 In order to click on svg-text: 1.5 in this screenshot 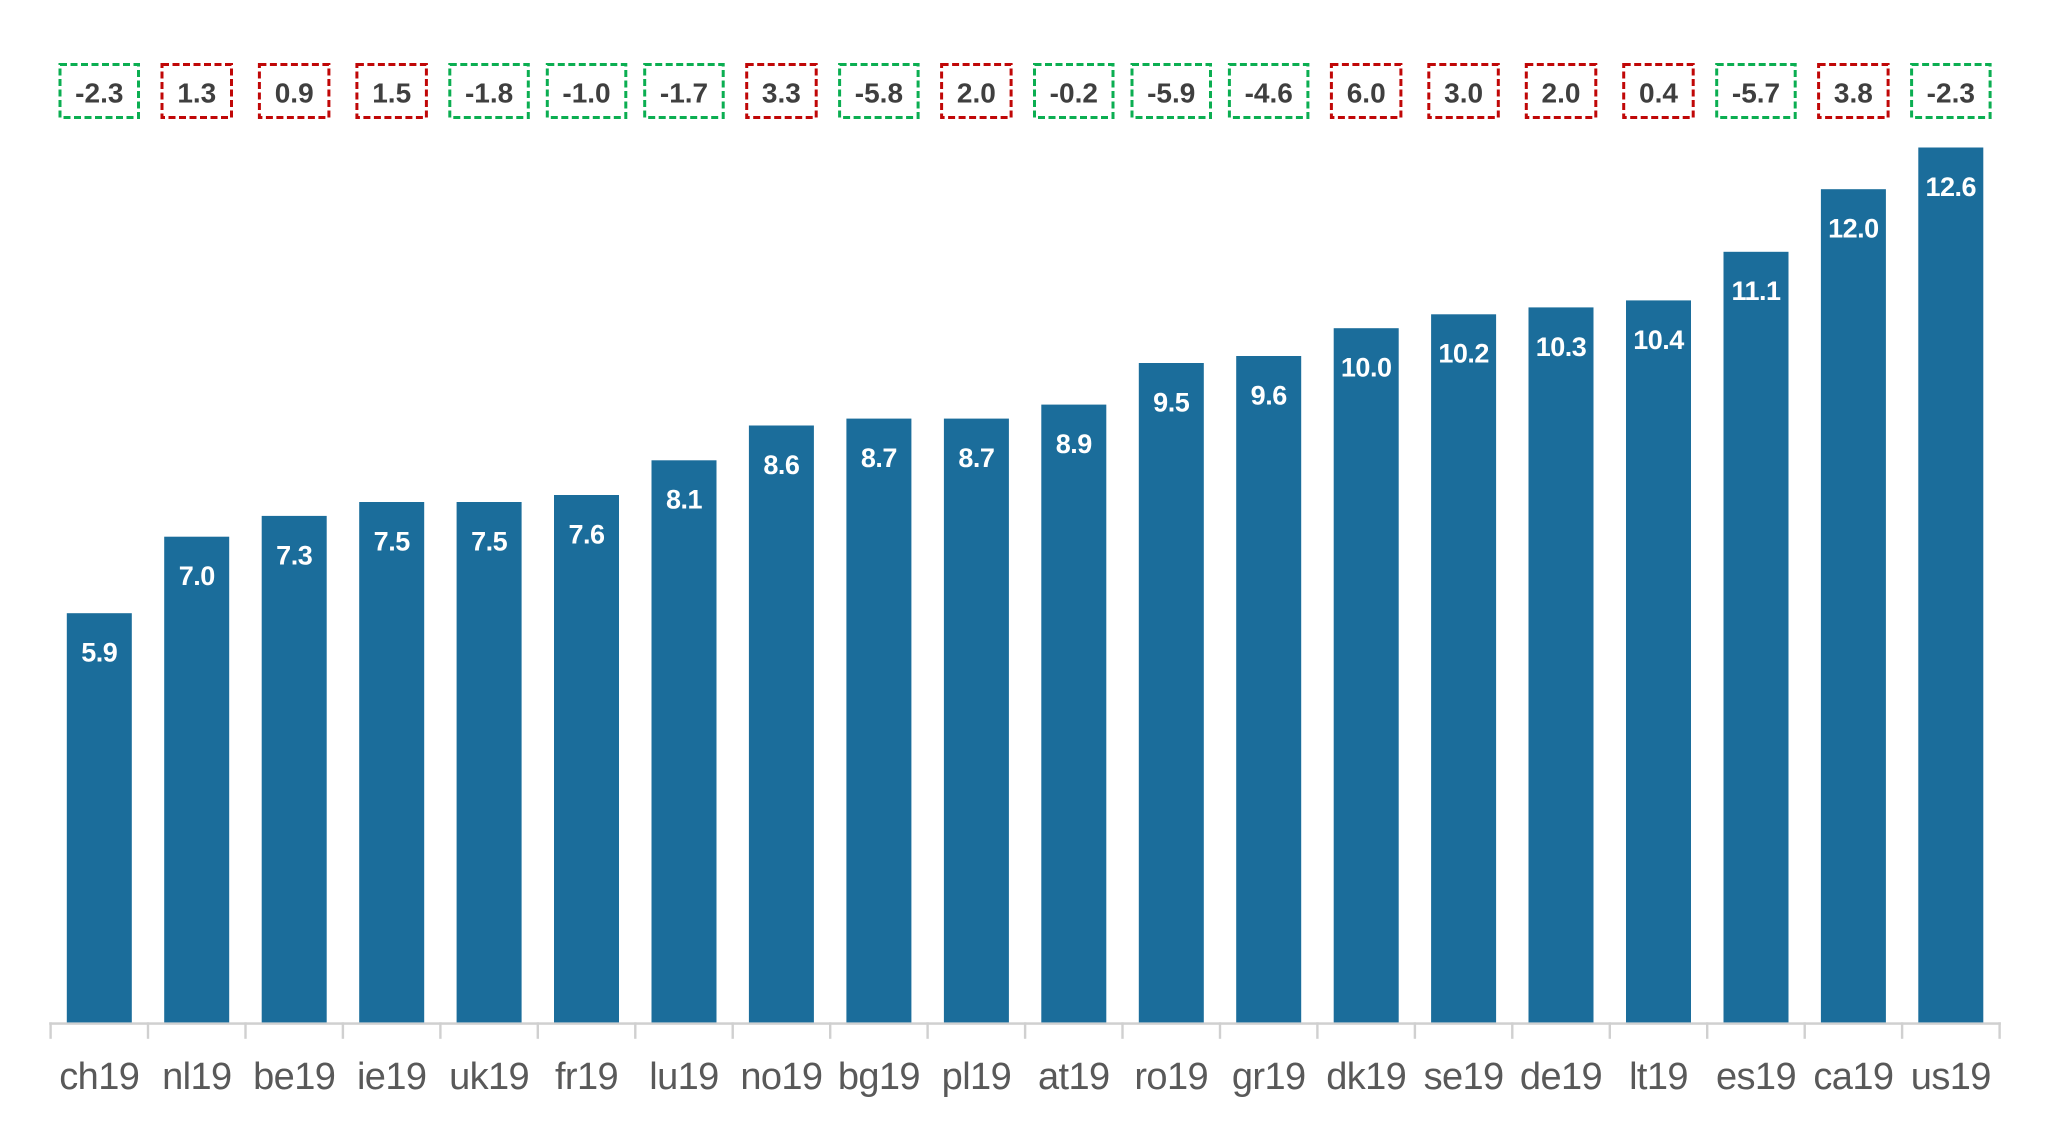, I will do `click(391, 92)`.